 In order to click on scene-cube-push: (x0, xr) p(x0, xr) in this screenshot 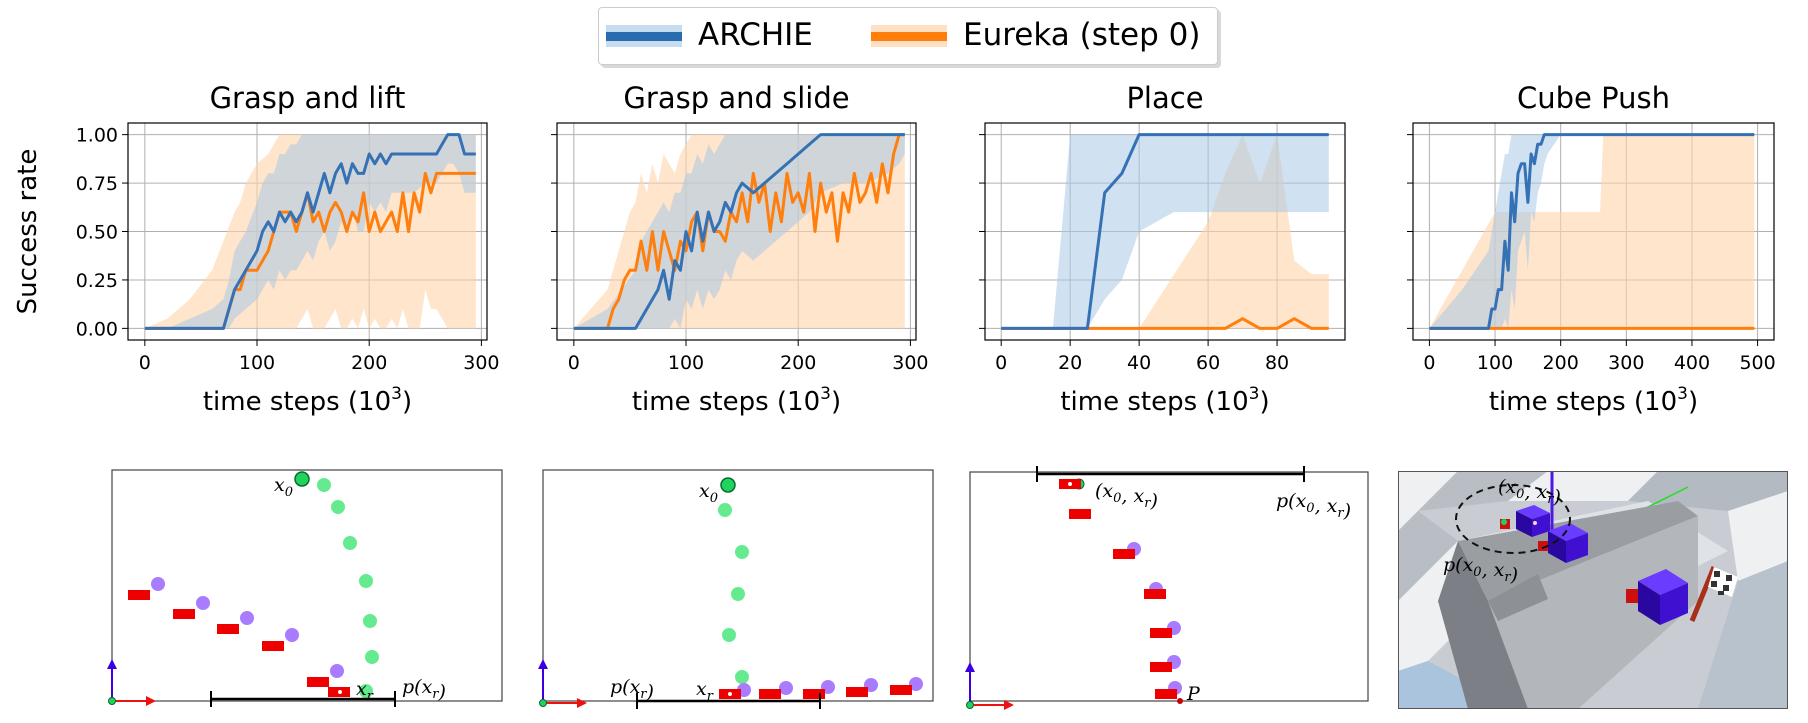, I will do `click(1593, 590)`.